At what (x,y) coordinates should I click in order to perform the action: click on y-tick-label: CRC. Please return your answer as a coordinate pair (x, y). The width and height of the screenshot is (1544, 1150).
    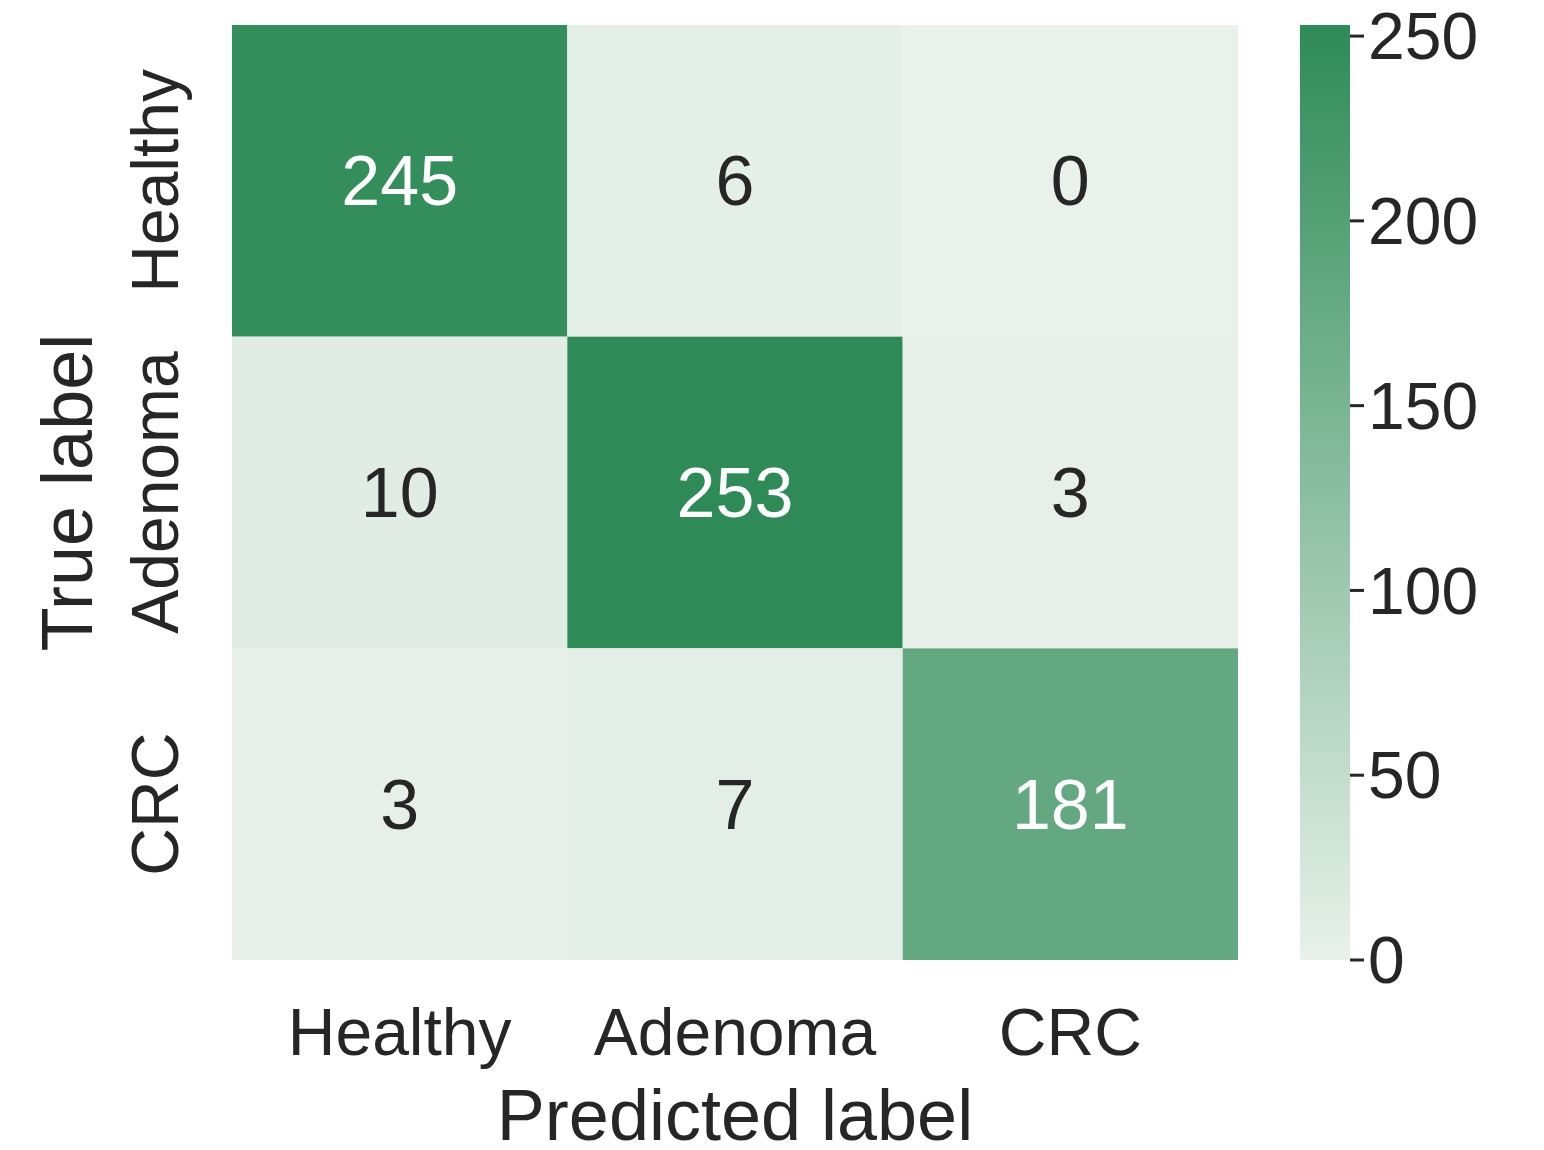
    Looking at the image, I should click on (155, 804).